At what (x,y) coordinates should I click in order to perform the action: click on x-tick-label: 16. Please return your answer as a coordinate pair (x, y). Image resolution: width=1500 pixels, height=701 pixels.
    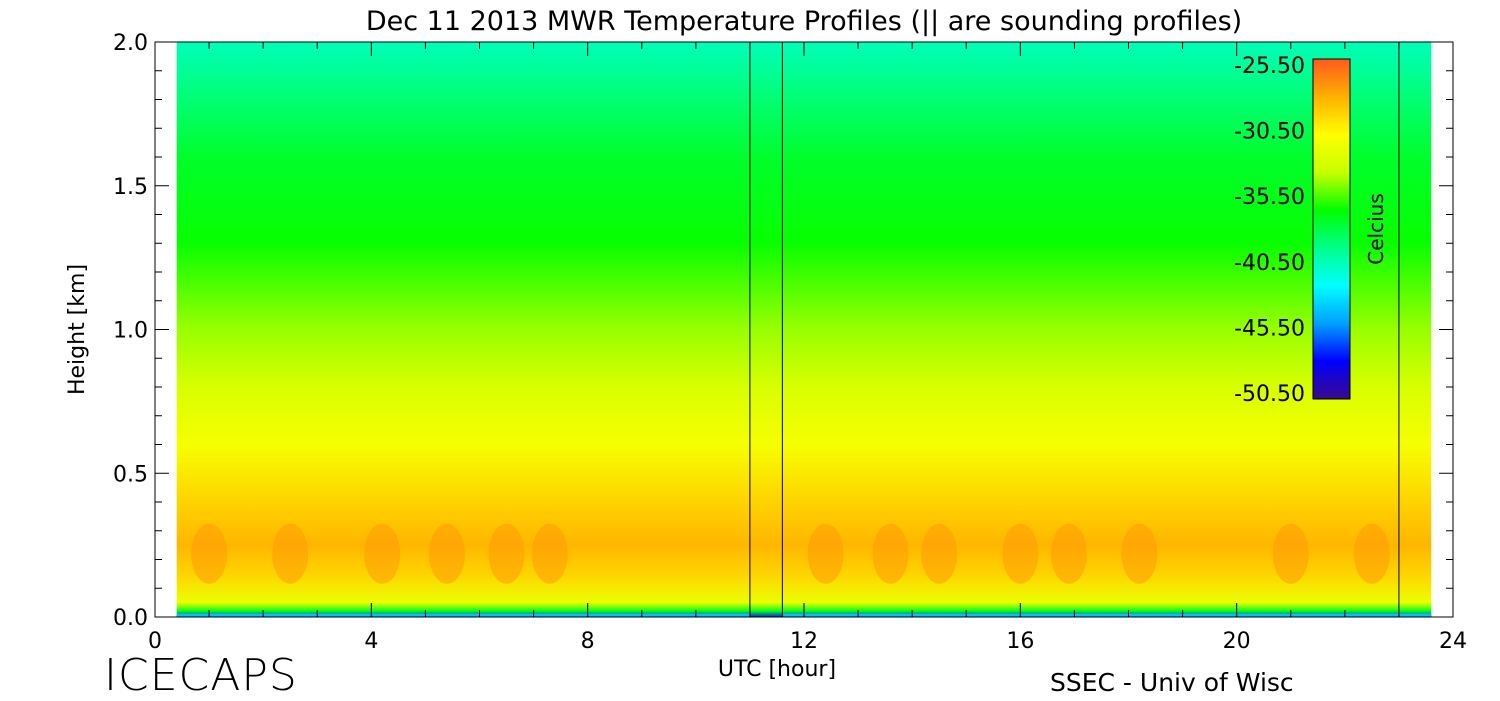
    Looking at the image, I should click on (1020, 641).